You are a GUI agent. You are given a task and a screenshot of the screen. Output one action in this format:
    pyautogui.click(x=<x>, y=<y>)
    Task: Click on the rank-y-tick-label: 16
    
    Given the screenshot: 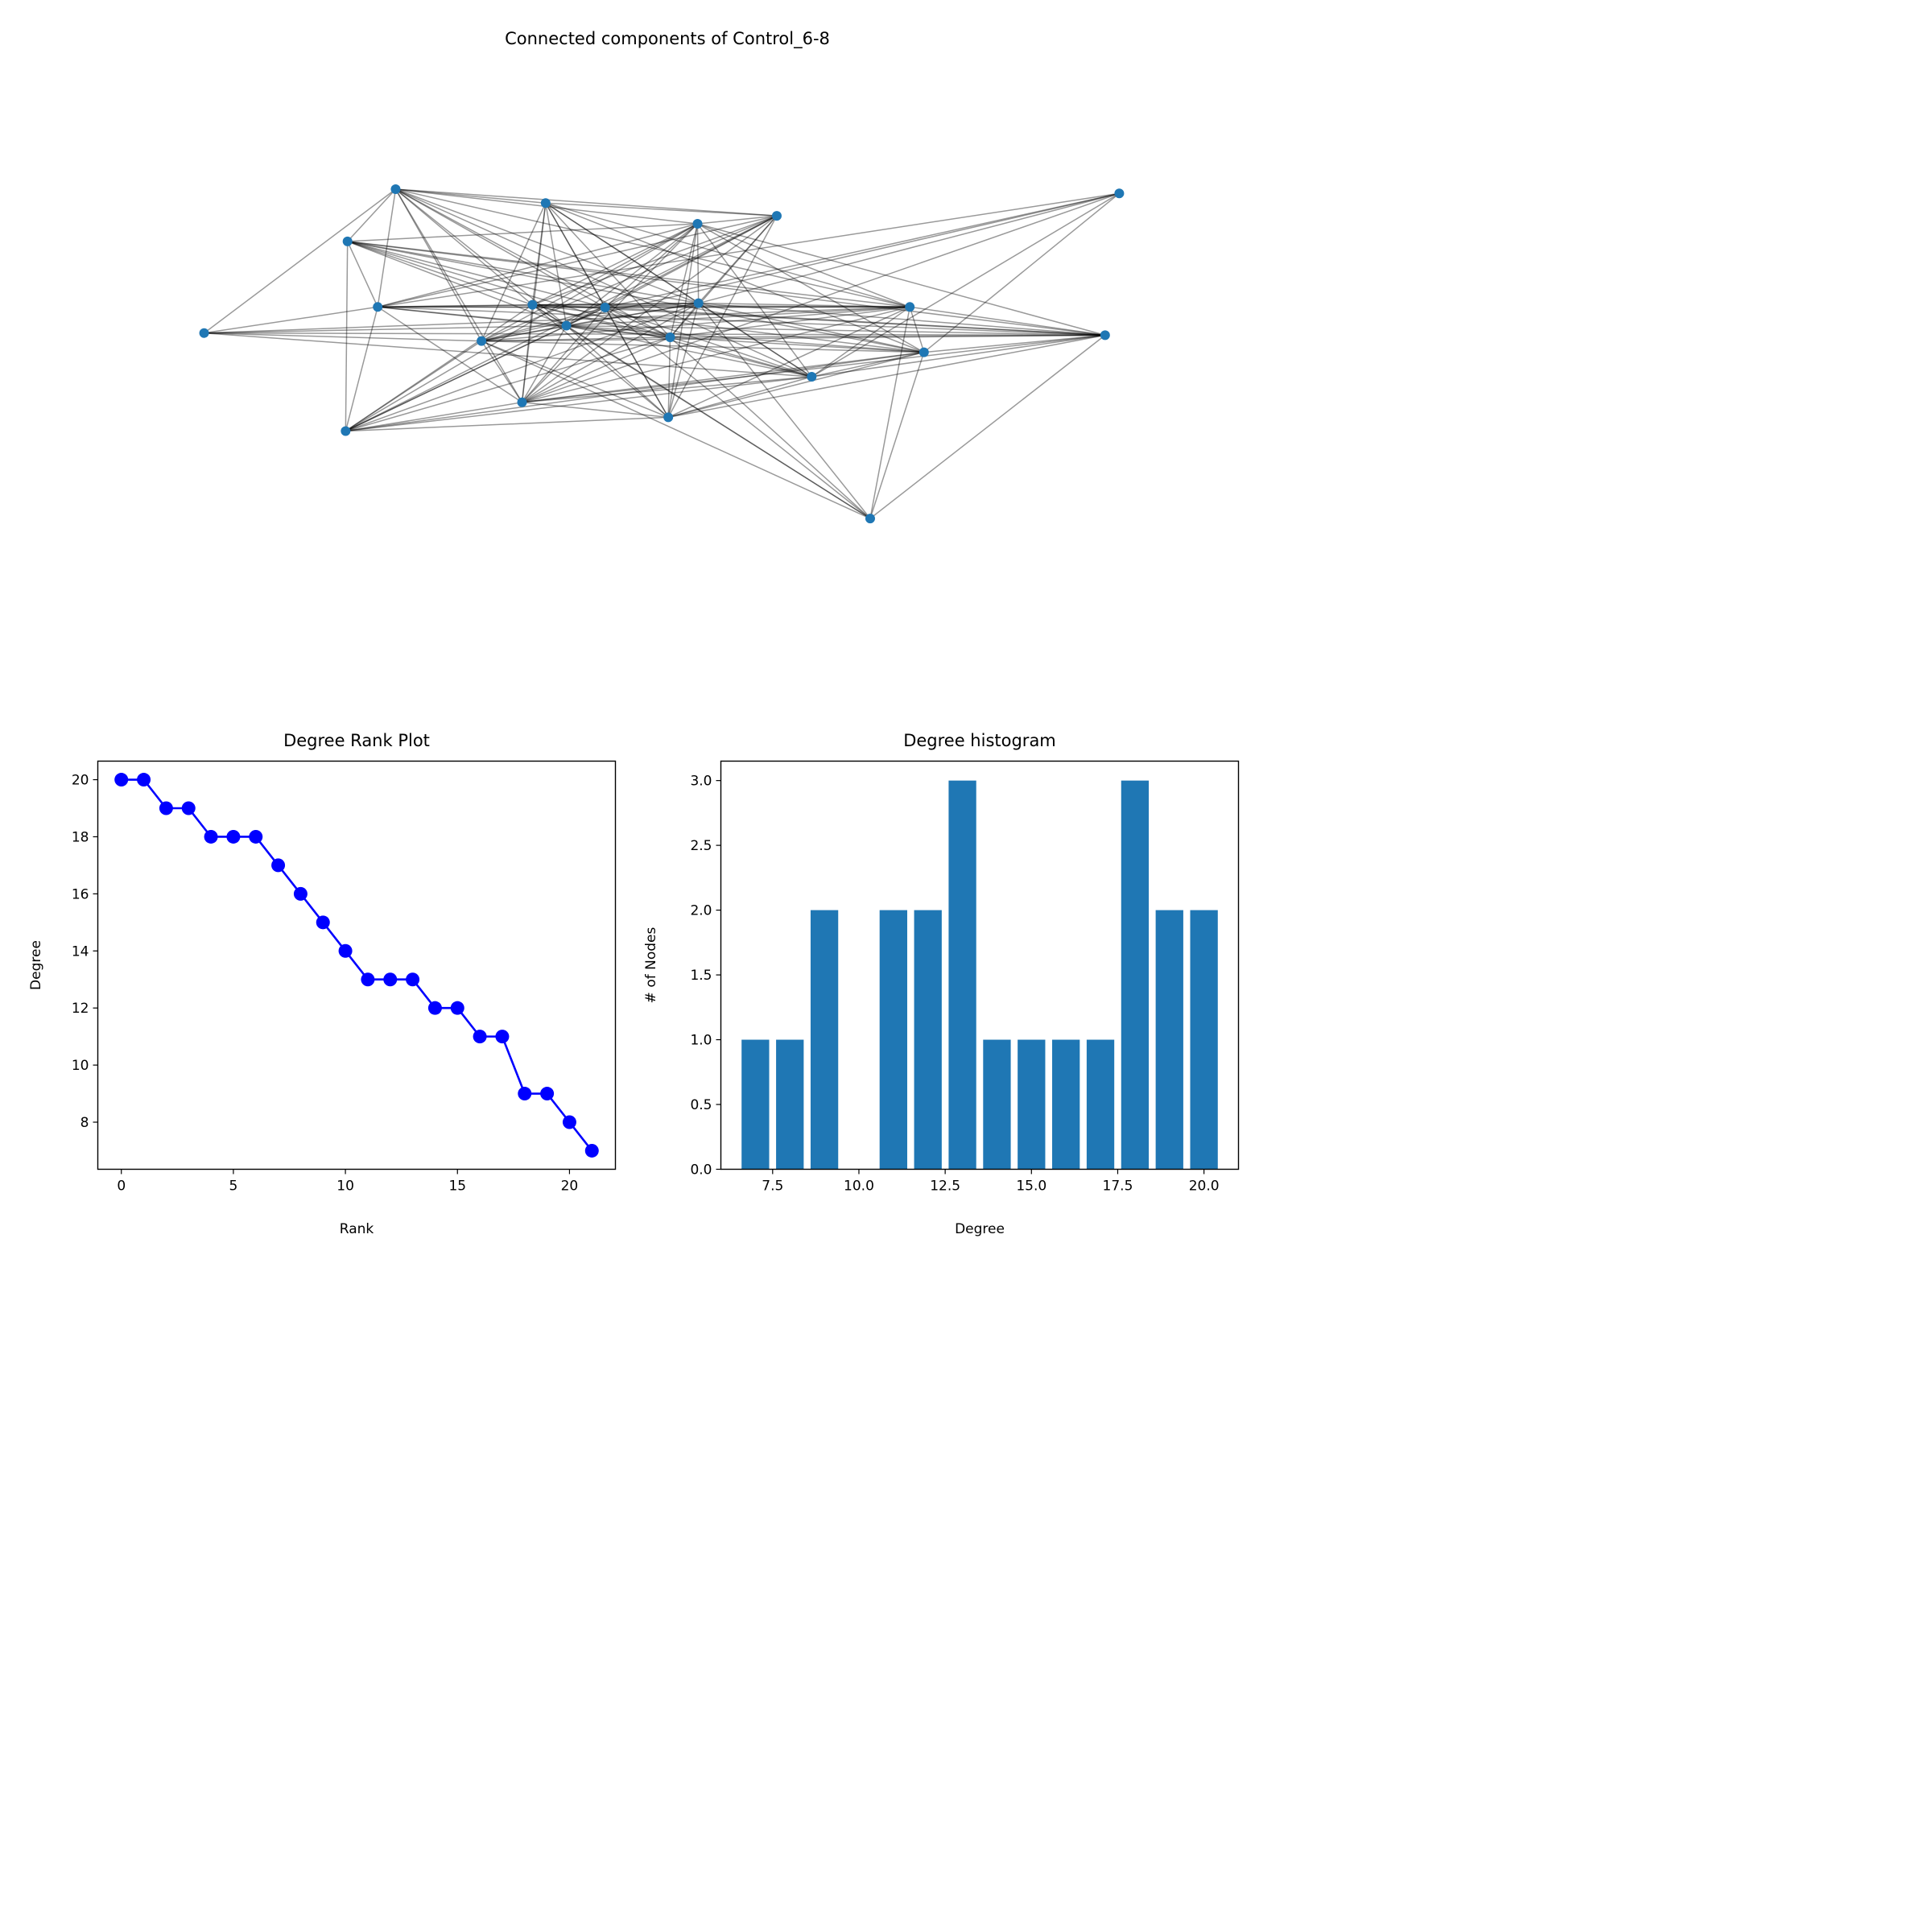 What is the action you would take?
    pyautogui.click(x=80, y=894)
    